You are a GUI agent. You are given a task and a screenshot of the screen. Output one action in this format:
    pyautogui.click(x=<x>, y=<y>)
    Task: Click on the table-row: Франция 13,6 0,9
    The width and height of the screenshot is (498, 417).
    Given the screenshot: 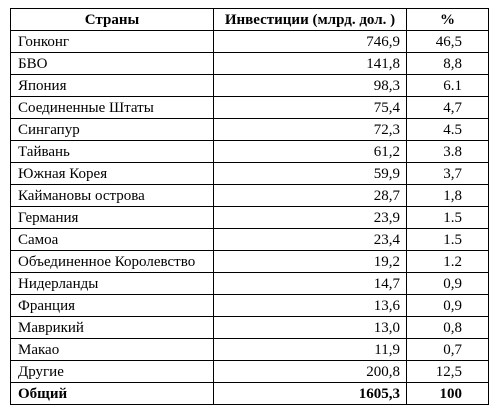 What is the action you would take?
    pyautogui.click(x=249, y=305)
    